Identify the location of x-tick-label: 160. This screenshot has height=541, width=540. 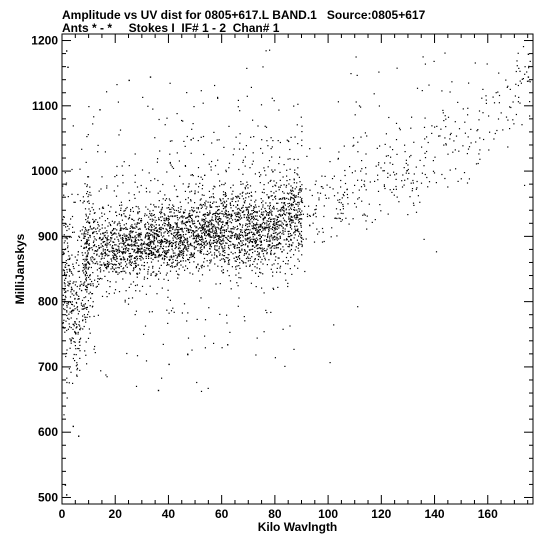
(488, 514).